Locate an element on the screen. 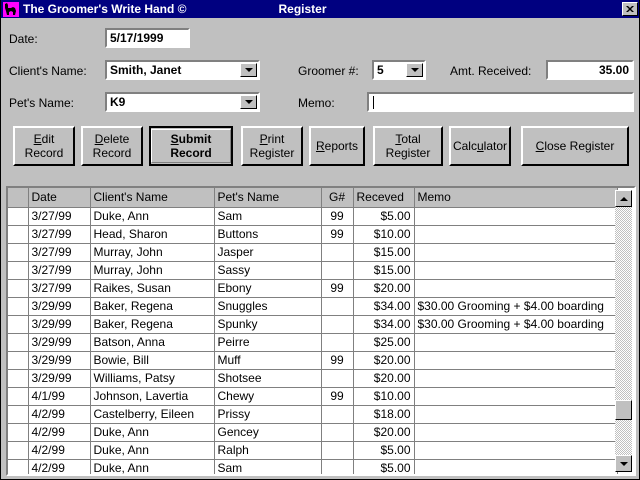 The width and height of the screenshot is (640, 480). table-row: 3/27/99 Murray, John Jasper $15.00 is located at coordinates (313, 252).